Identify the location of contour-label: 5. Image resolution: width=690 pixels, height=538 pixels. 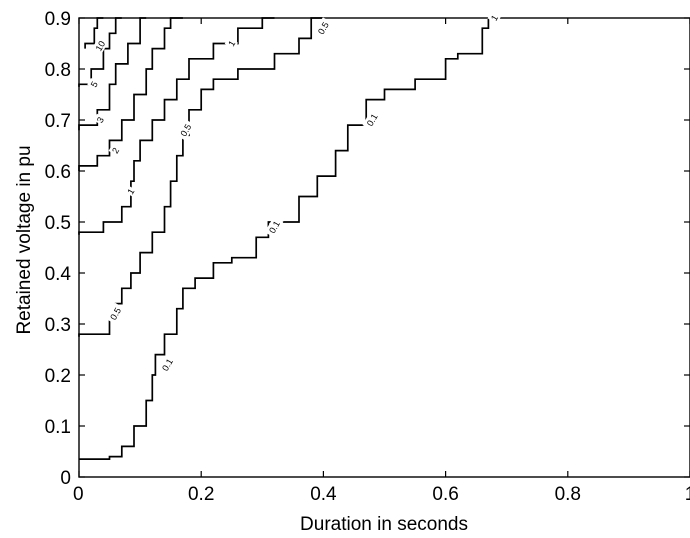
(94, 84).